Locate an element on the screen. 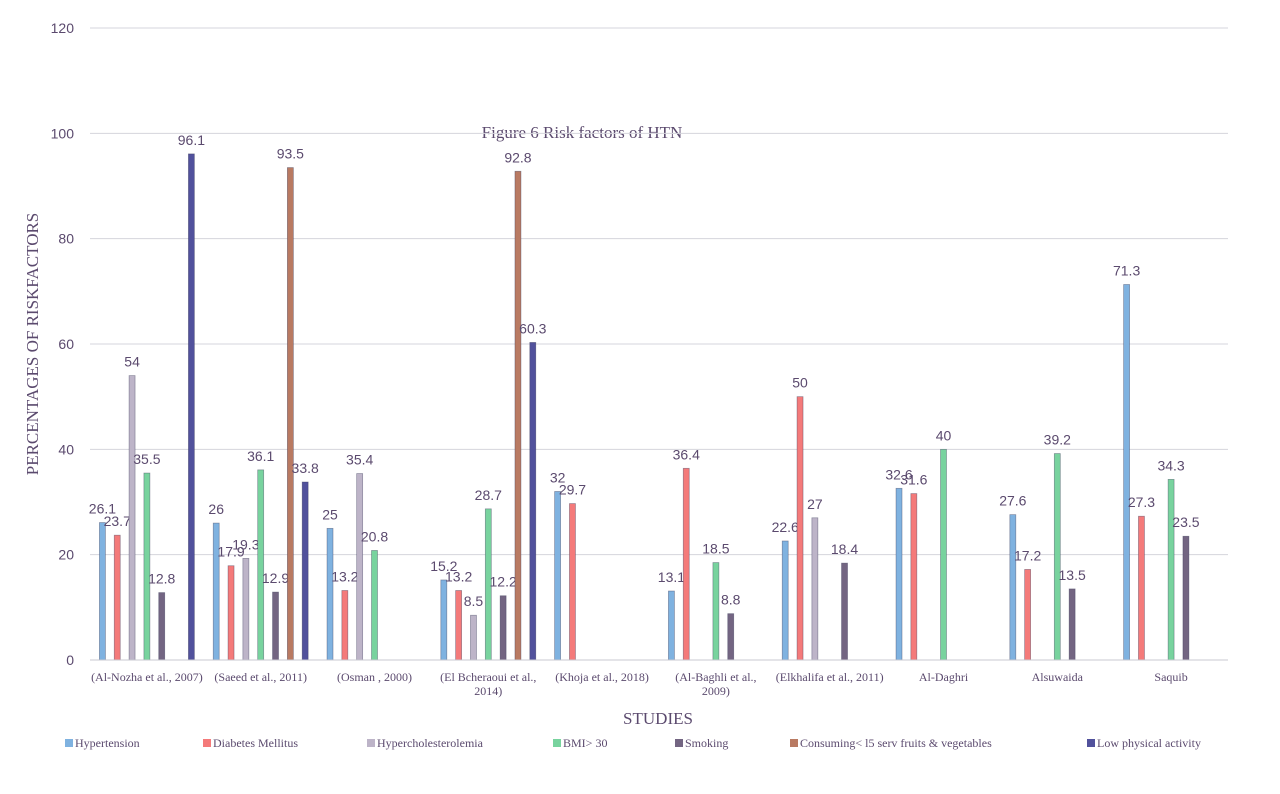 This screenshot has height=794, width=1280. data-label: 27.6 is located at coordinates (1012, 501).